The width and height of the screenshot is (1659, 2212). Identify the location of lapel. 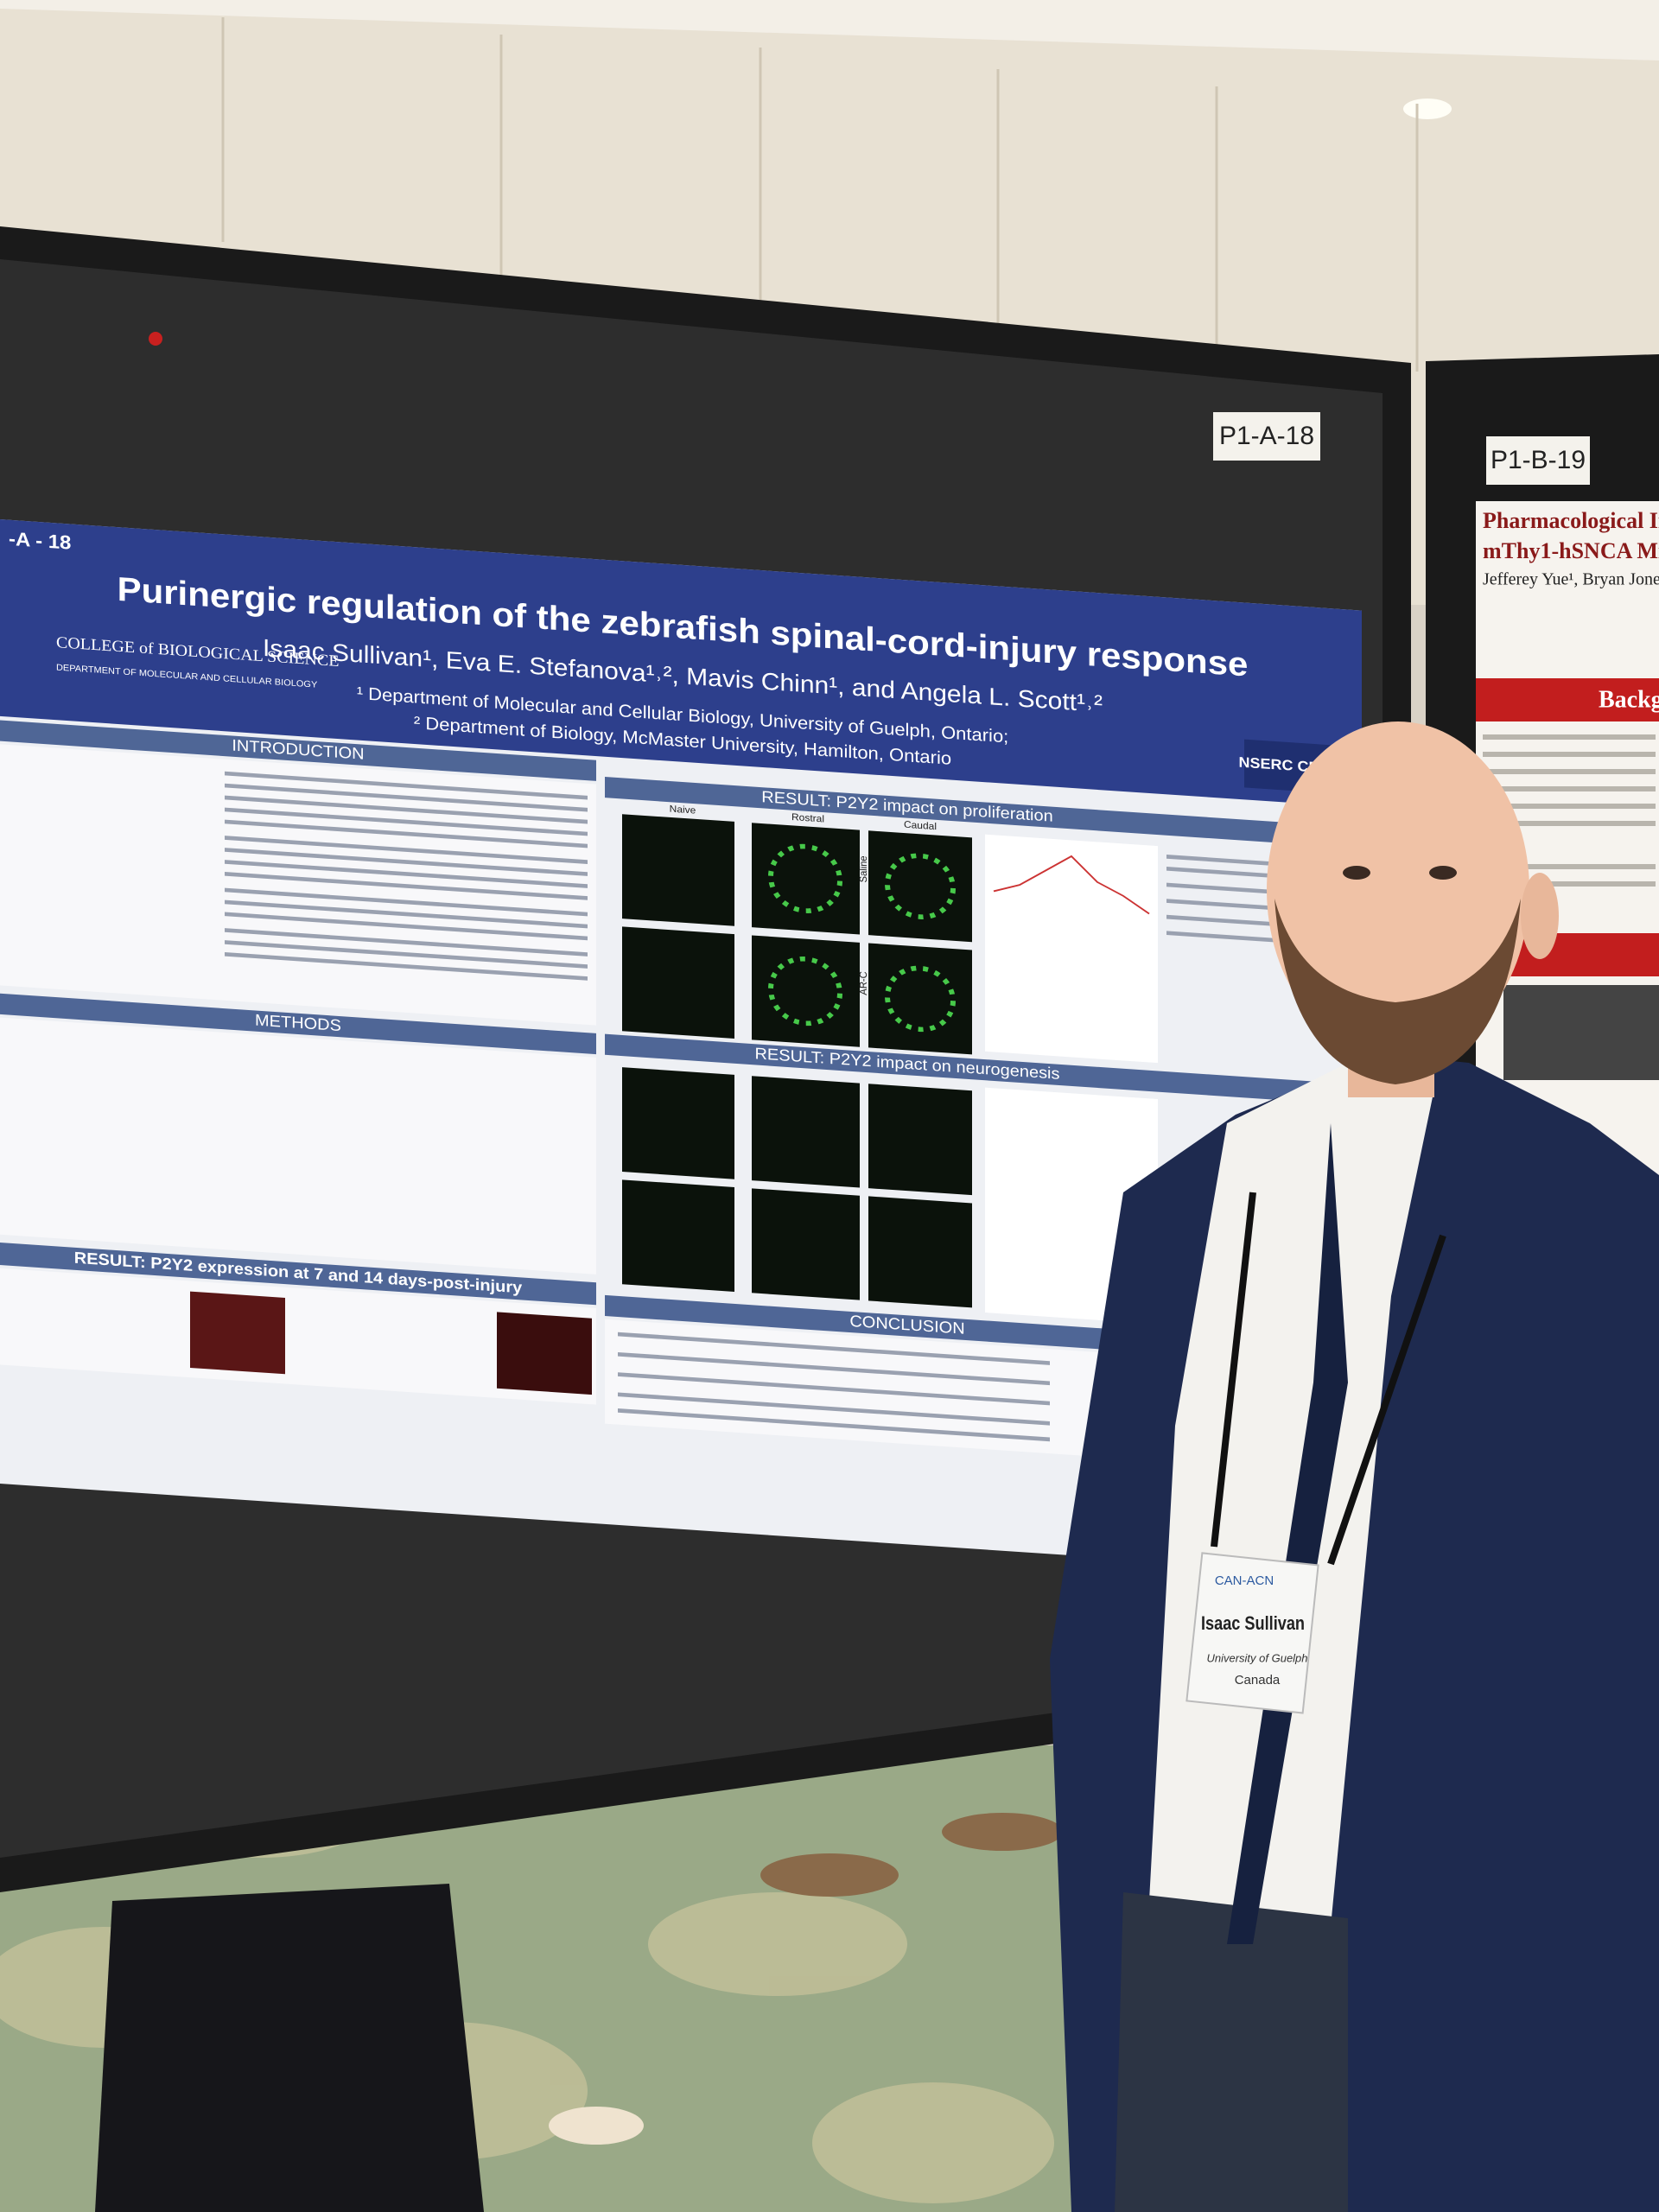
(1287, 1533).